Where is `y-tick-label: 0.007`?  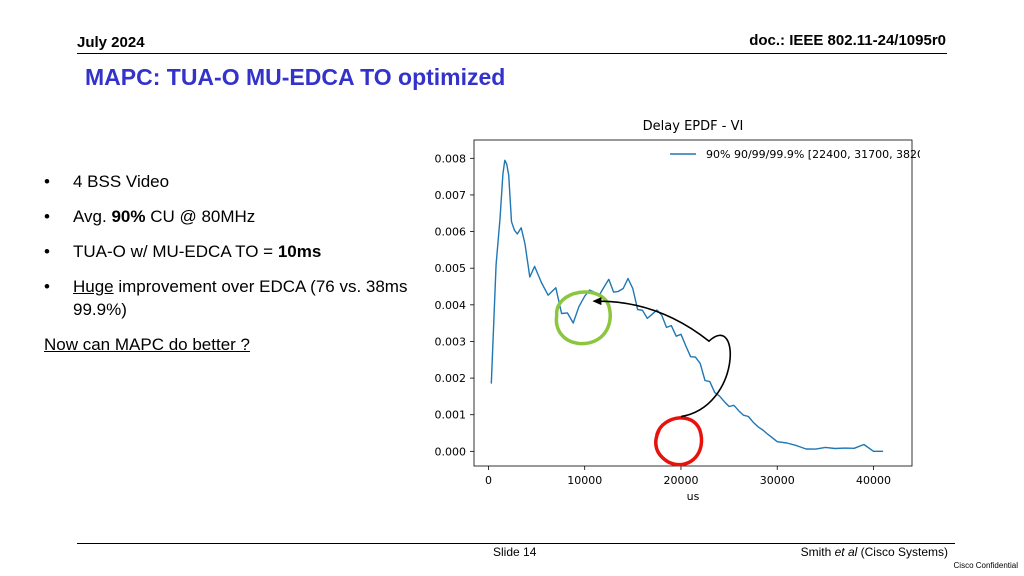 y-tick-label: 0.007 is located at coordinates (451, 195).